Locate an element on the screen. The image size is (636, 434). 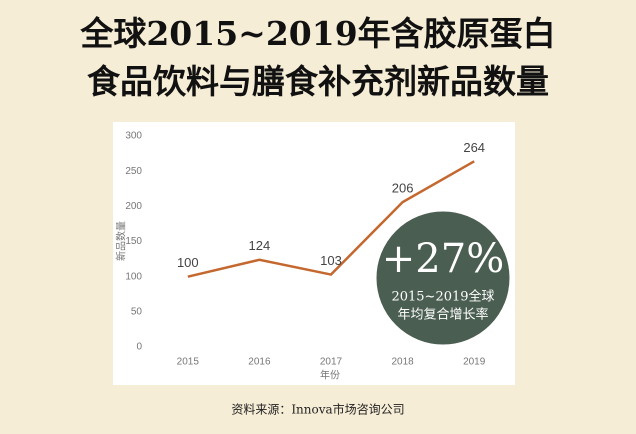
data-label: 103 is located at coordinates (331, 260).